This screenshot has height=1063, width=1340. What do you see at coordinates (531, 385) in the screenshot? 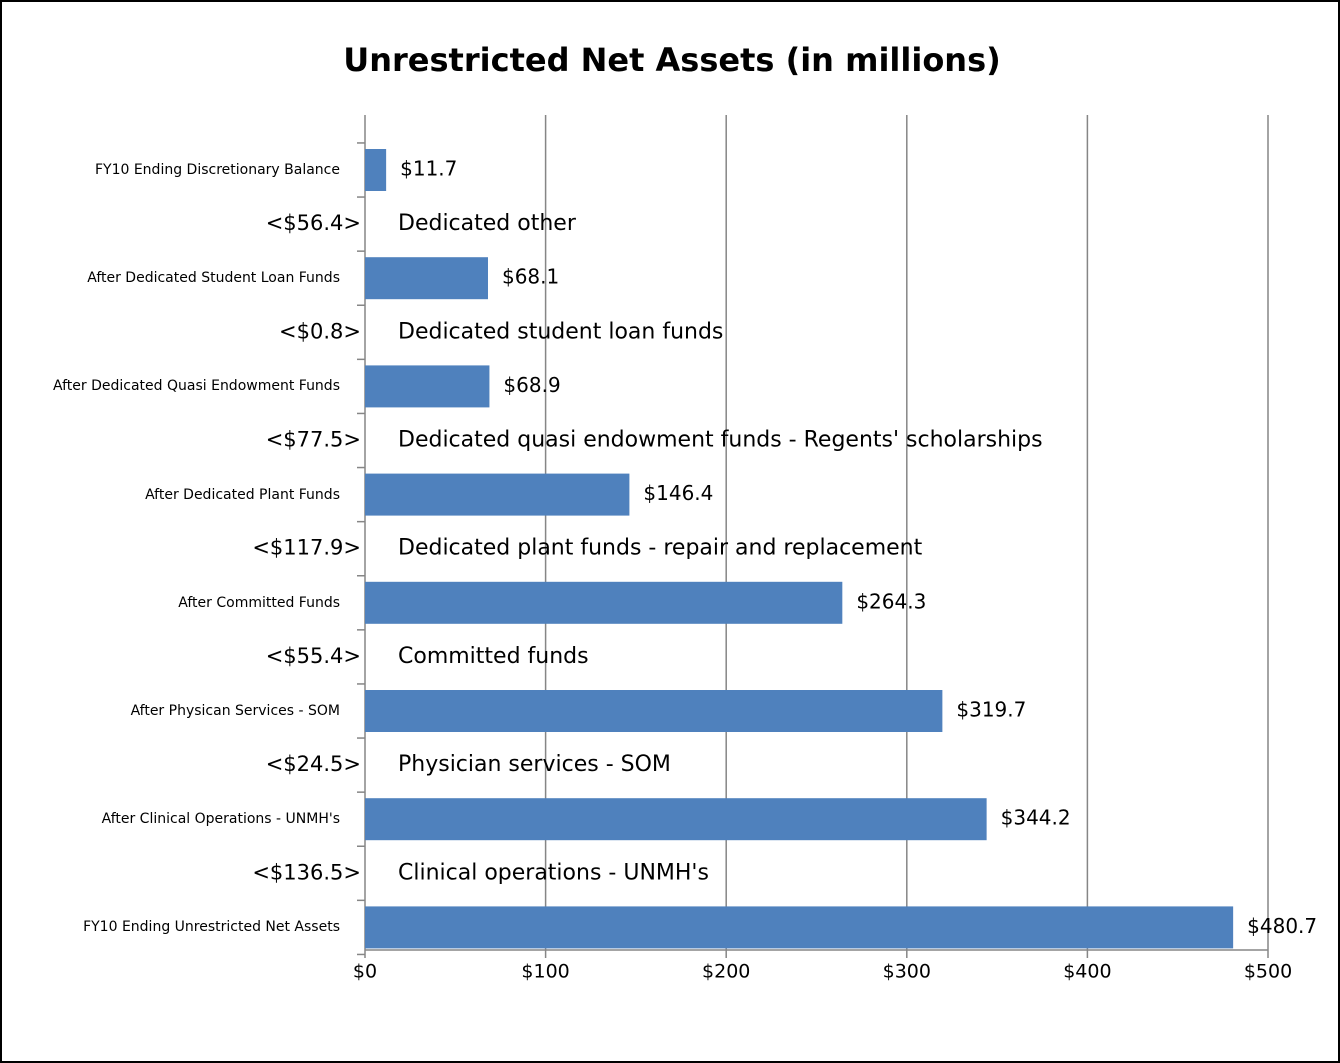
I see `data-label: $68.9` at bounding box center [531, 385].